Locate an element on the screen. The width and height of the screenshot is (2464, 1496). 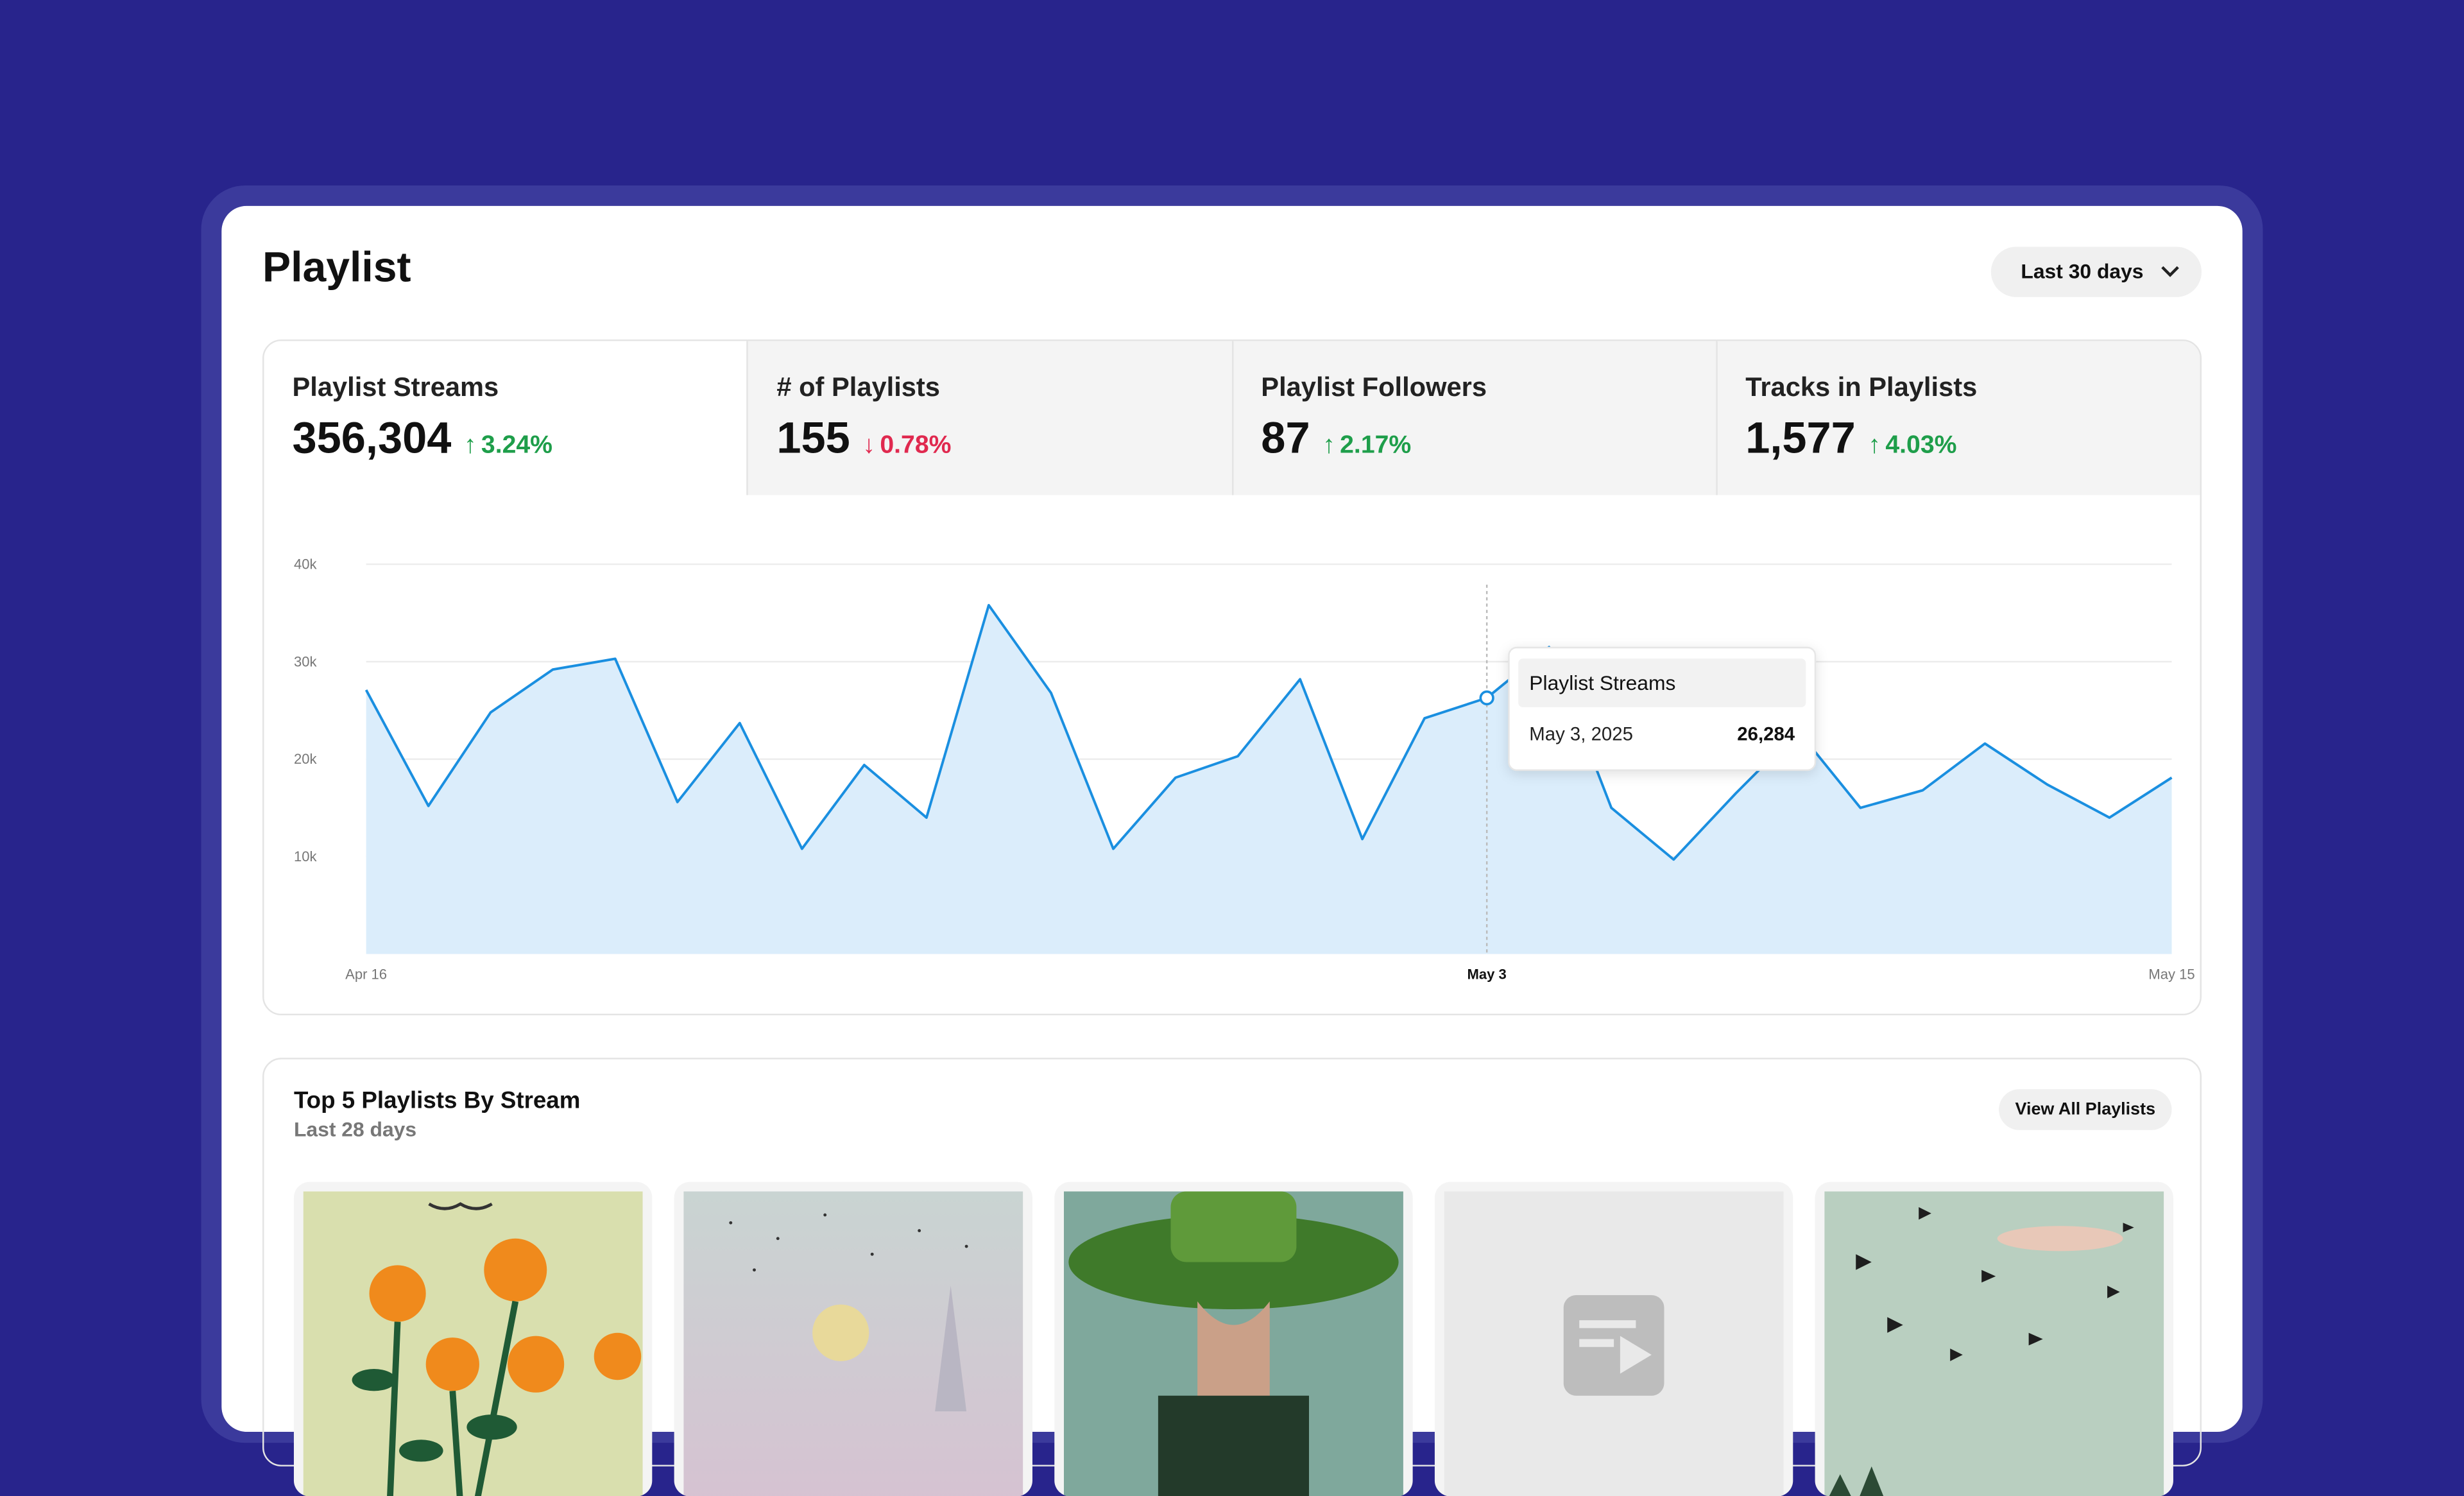
line is located at coordinates (1269, 732).